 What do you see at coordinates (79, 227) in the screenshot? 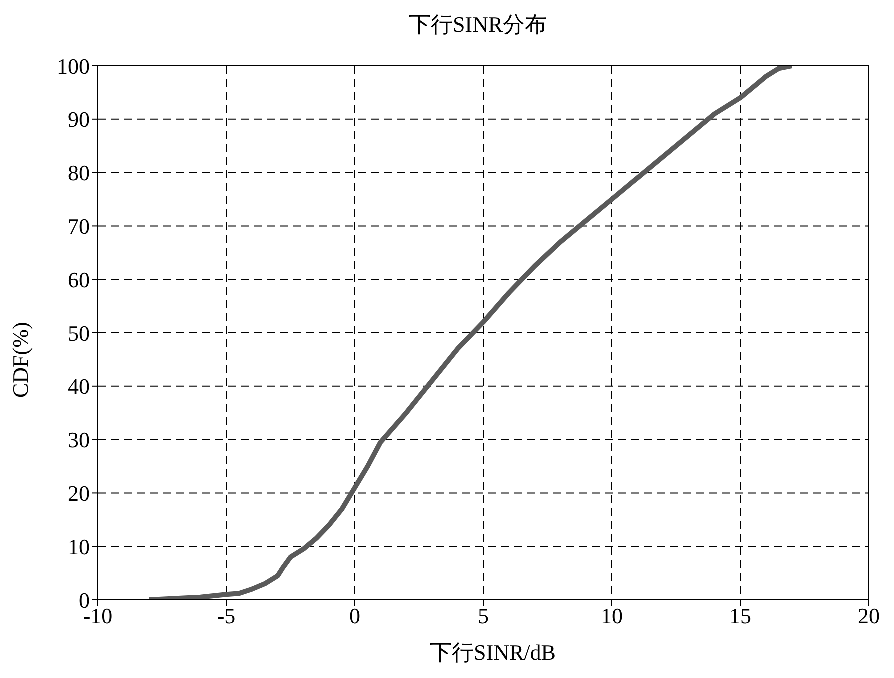
I see `y-tick-label: 70` at bounding box center [79, 227].